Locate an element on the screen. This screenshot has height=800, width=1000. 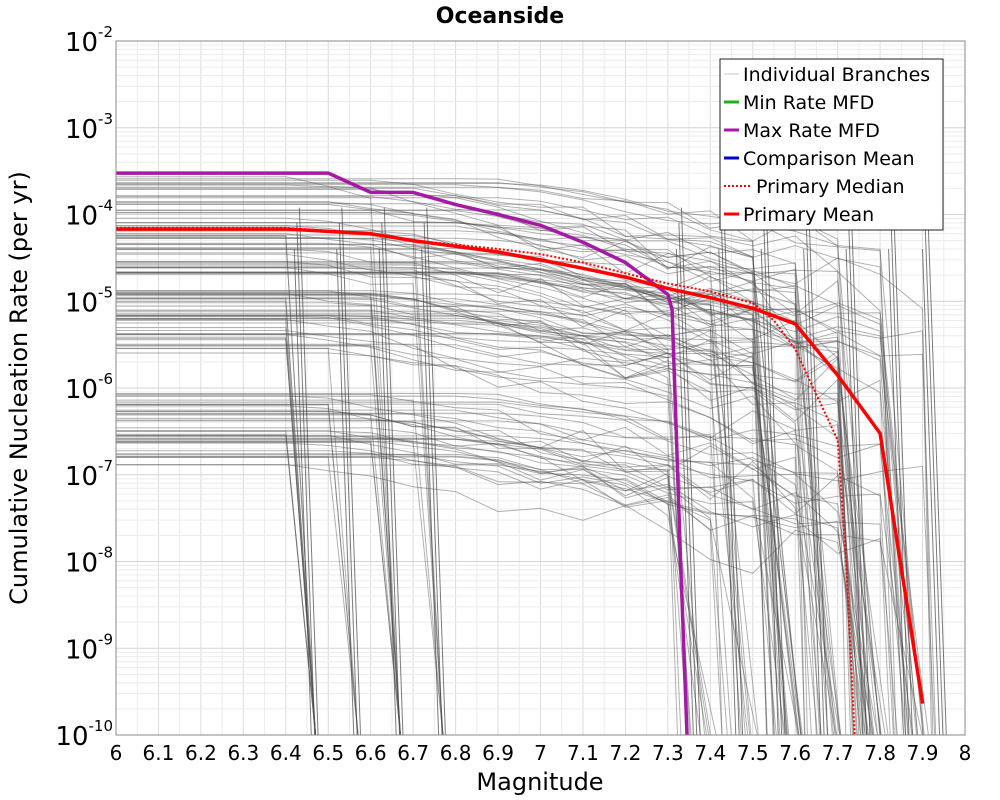
x-axis-label: Magnitude is located at coordinates (539, 782).